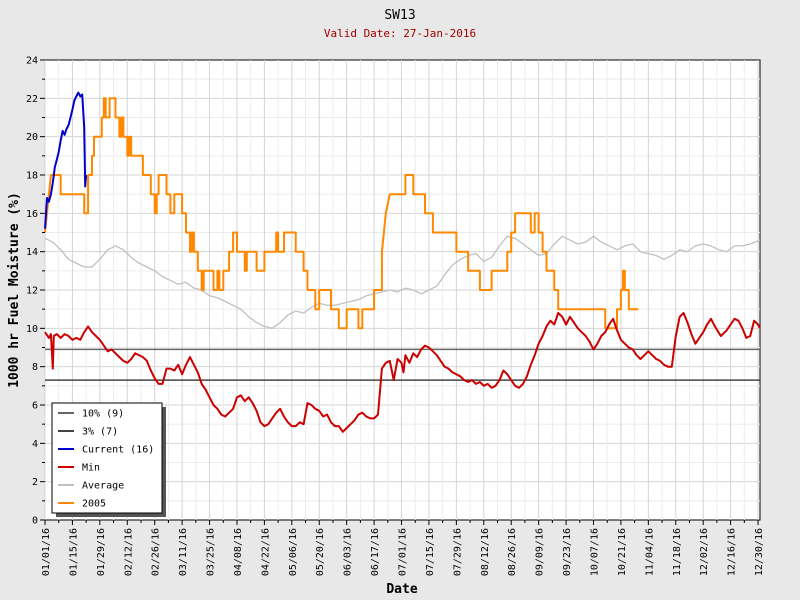 The height and width of the screenshot is (600, 800). I want to click on y-tick-label: 4, so click(35, 444).